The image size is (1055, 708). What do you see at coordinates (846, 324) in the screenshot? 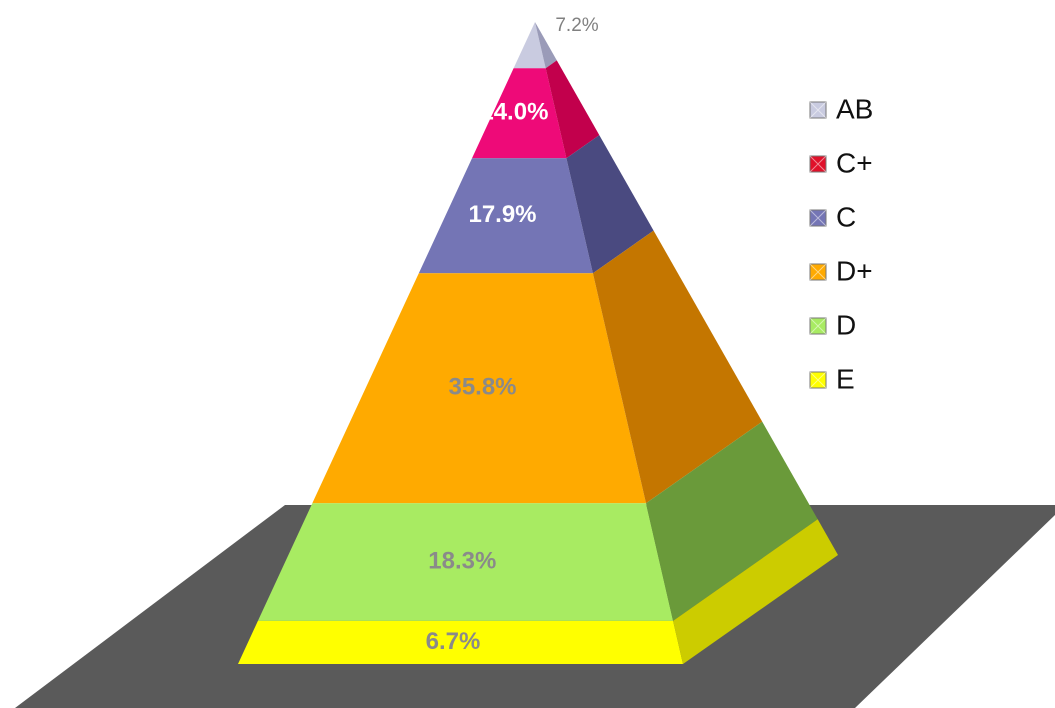
I see `legend-label-d: D` at bounding box center [846, 324].